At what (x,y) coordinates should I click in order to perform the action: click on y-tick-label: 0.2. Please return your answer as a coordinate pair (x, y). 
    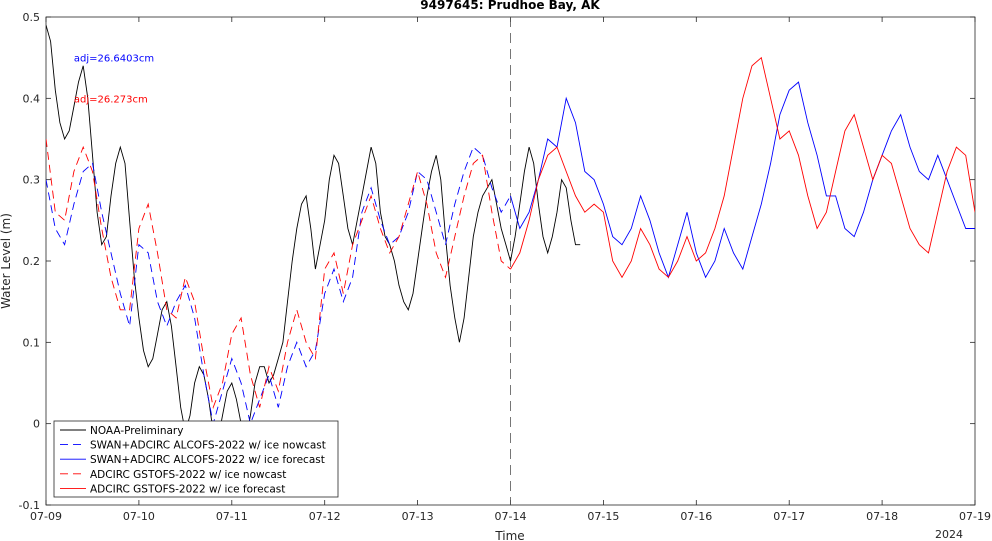
    Looking at the image, I should click on (32, 261).